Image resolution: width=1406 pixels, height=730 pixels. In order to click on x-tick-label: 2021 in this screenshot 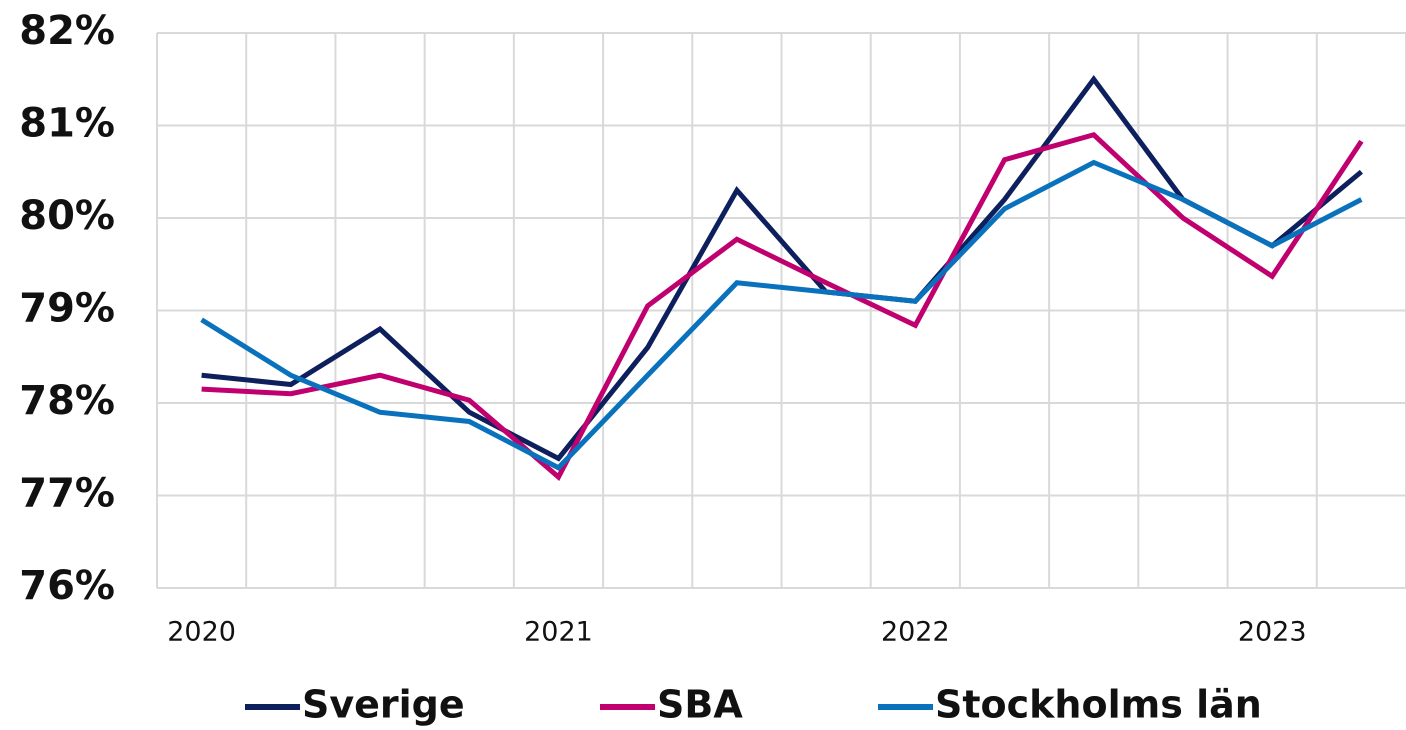, I will do `click(558, 632)`.